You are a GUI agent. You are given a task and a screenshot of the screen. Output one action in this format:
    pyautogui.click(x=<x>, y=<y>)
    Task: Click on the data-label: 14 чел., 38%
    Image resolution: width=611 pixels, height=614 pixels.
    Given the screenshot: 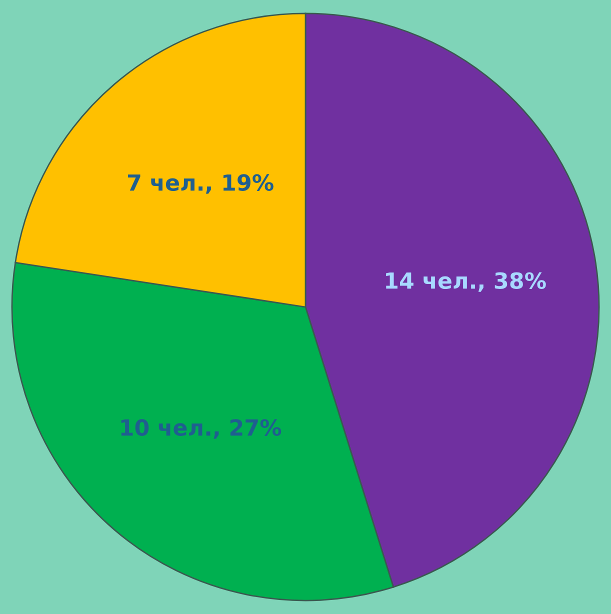 What is the action you would take?
    pyautogui.click(x=466, y=282)
    